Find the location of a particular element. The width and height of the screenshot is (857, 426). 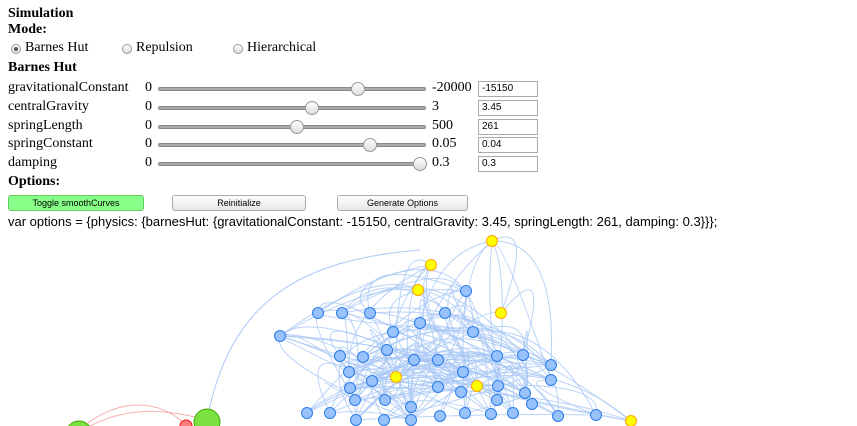

value-input: 261 is located at coordinates (508, 126).